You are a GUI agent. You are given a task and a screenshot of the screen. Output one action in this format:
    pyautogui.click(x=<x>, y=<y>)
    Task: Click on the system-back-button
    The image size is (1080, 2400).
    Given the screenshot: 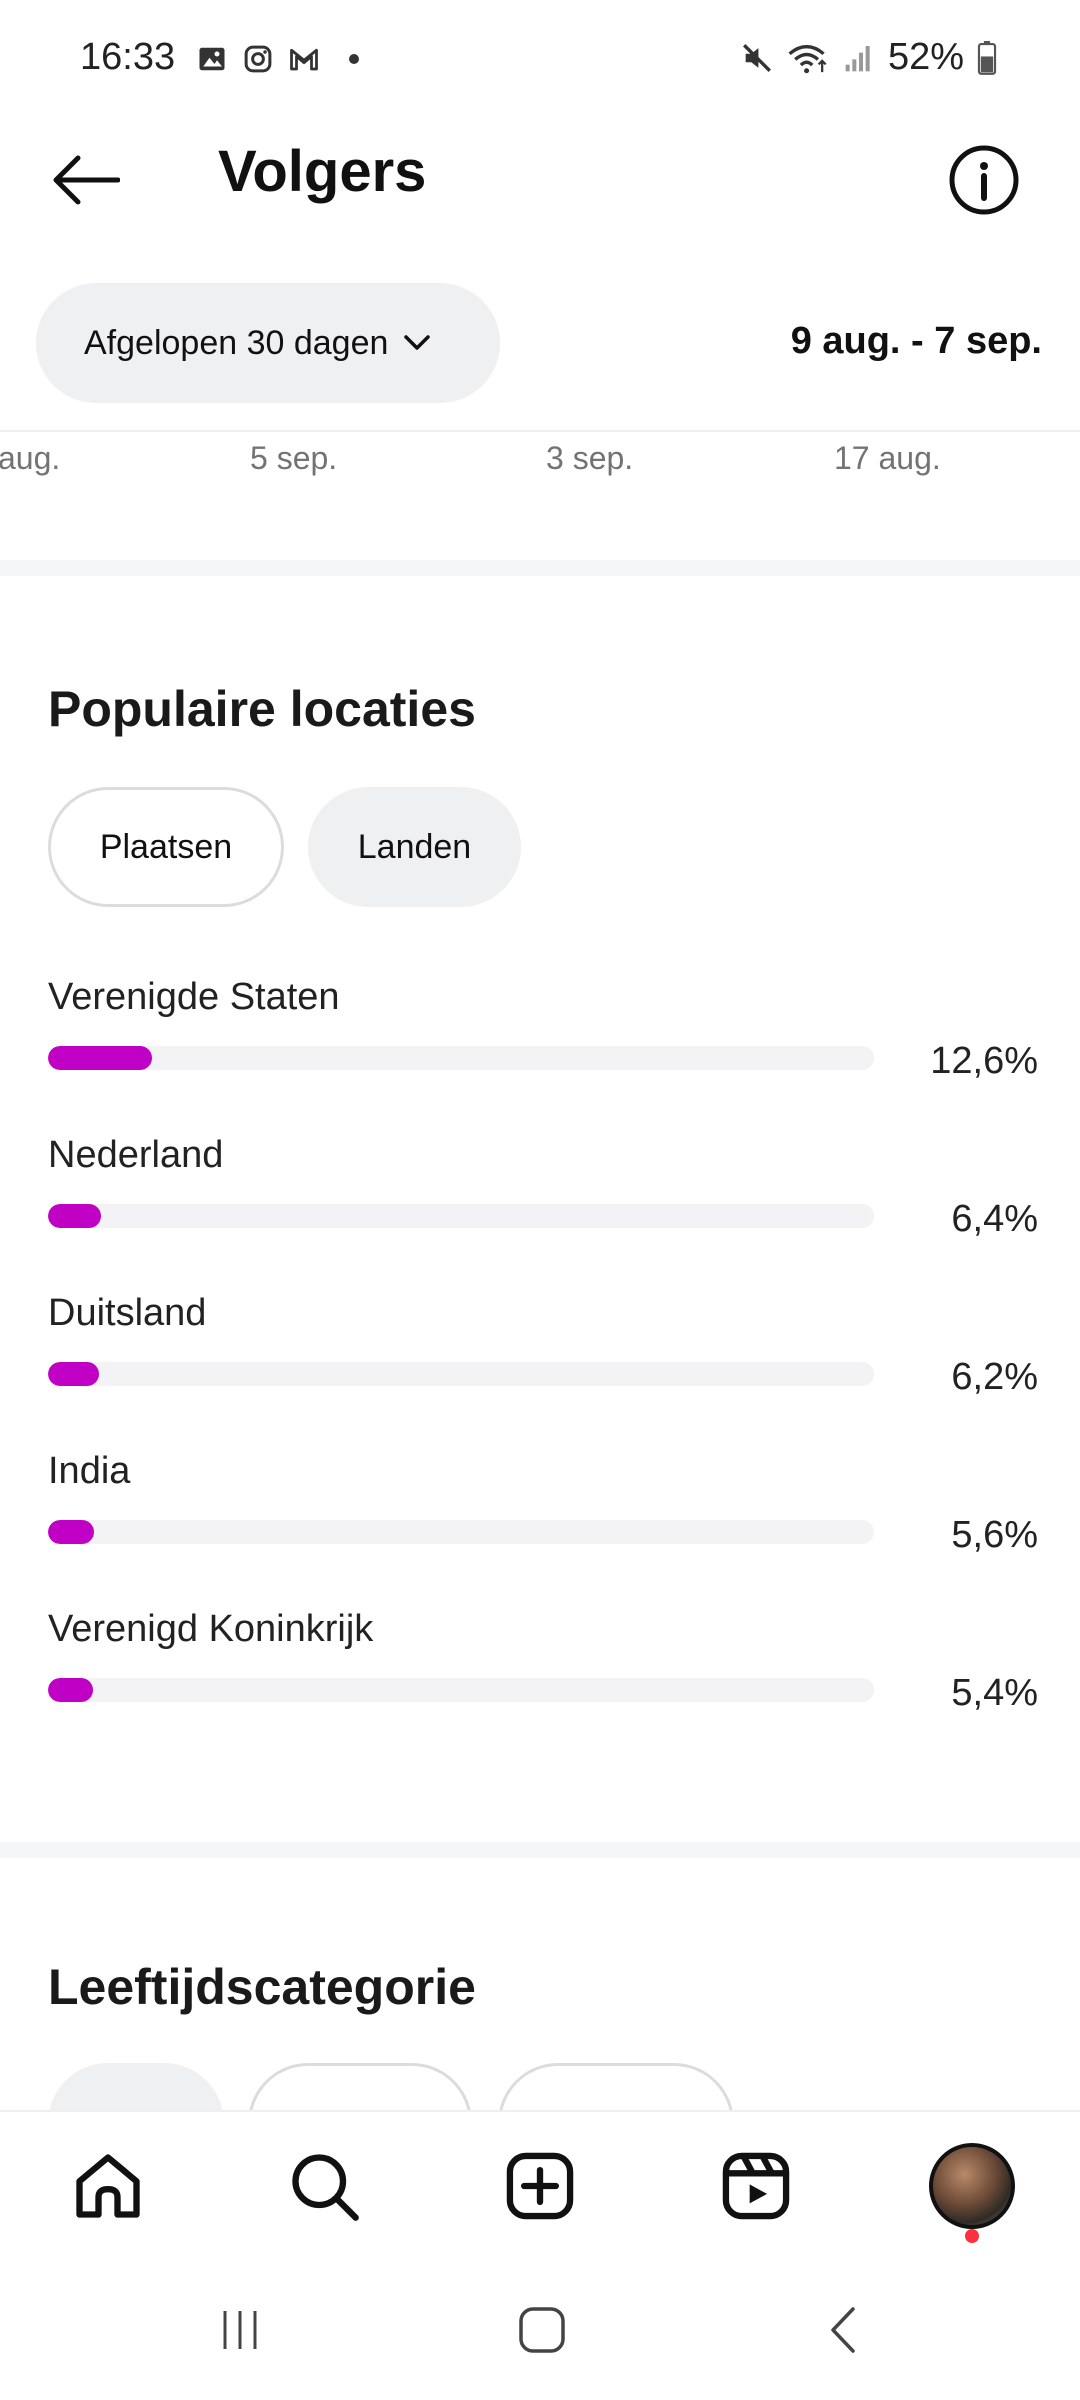 What is the action you would take?
    pyautogui.click(x=844, y=2330)
    